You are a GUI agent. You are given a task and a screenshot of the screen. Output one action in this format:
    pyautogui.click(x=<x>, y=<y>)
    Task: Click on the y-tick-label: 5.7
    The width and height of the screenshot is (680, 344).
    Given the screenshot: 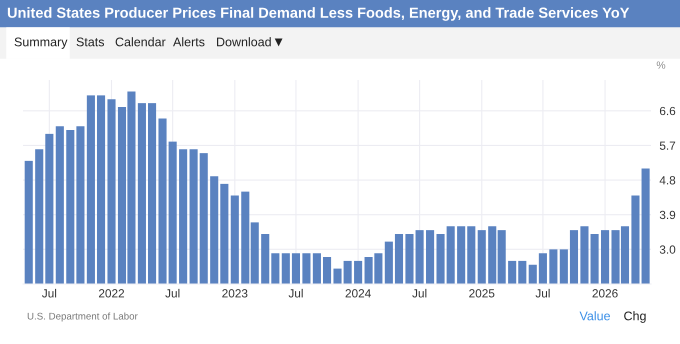 What is the action you would take?
    pyautogui.click(x=668, y=146)
    